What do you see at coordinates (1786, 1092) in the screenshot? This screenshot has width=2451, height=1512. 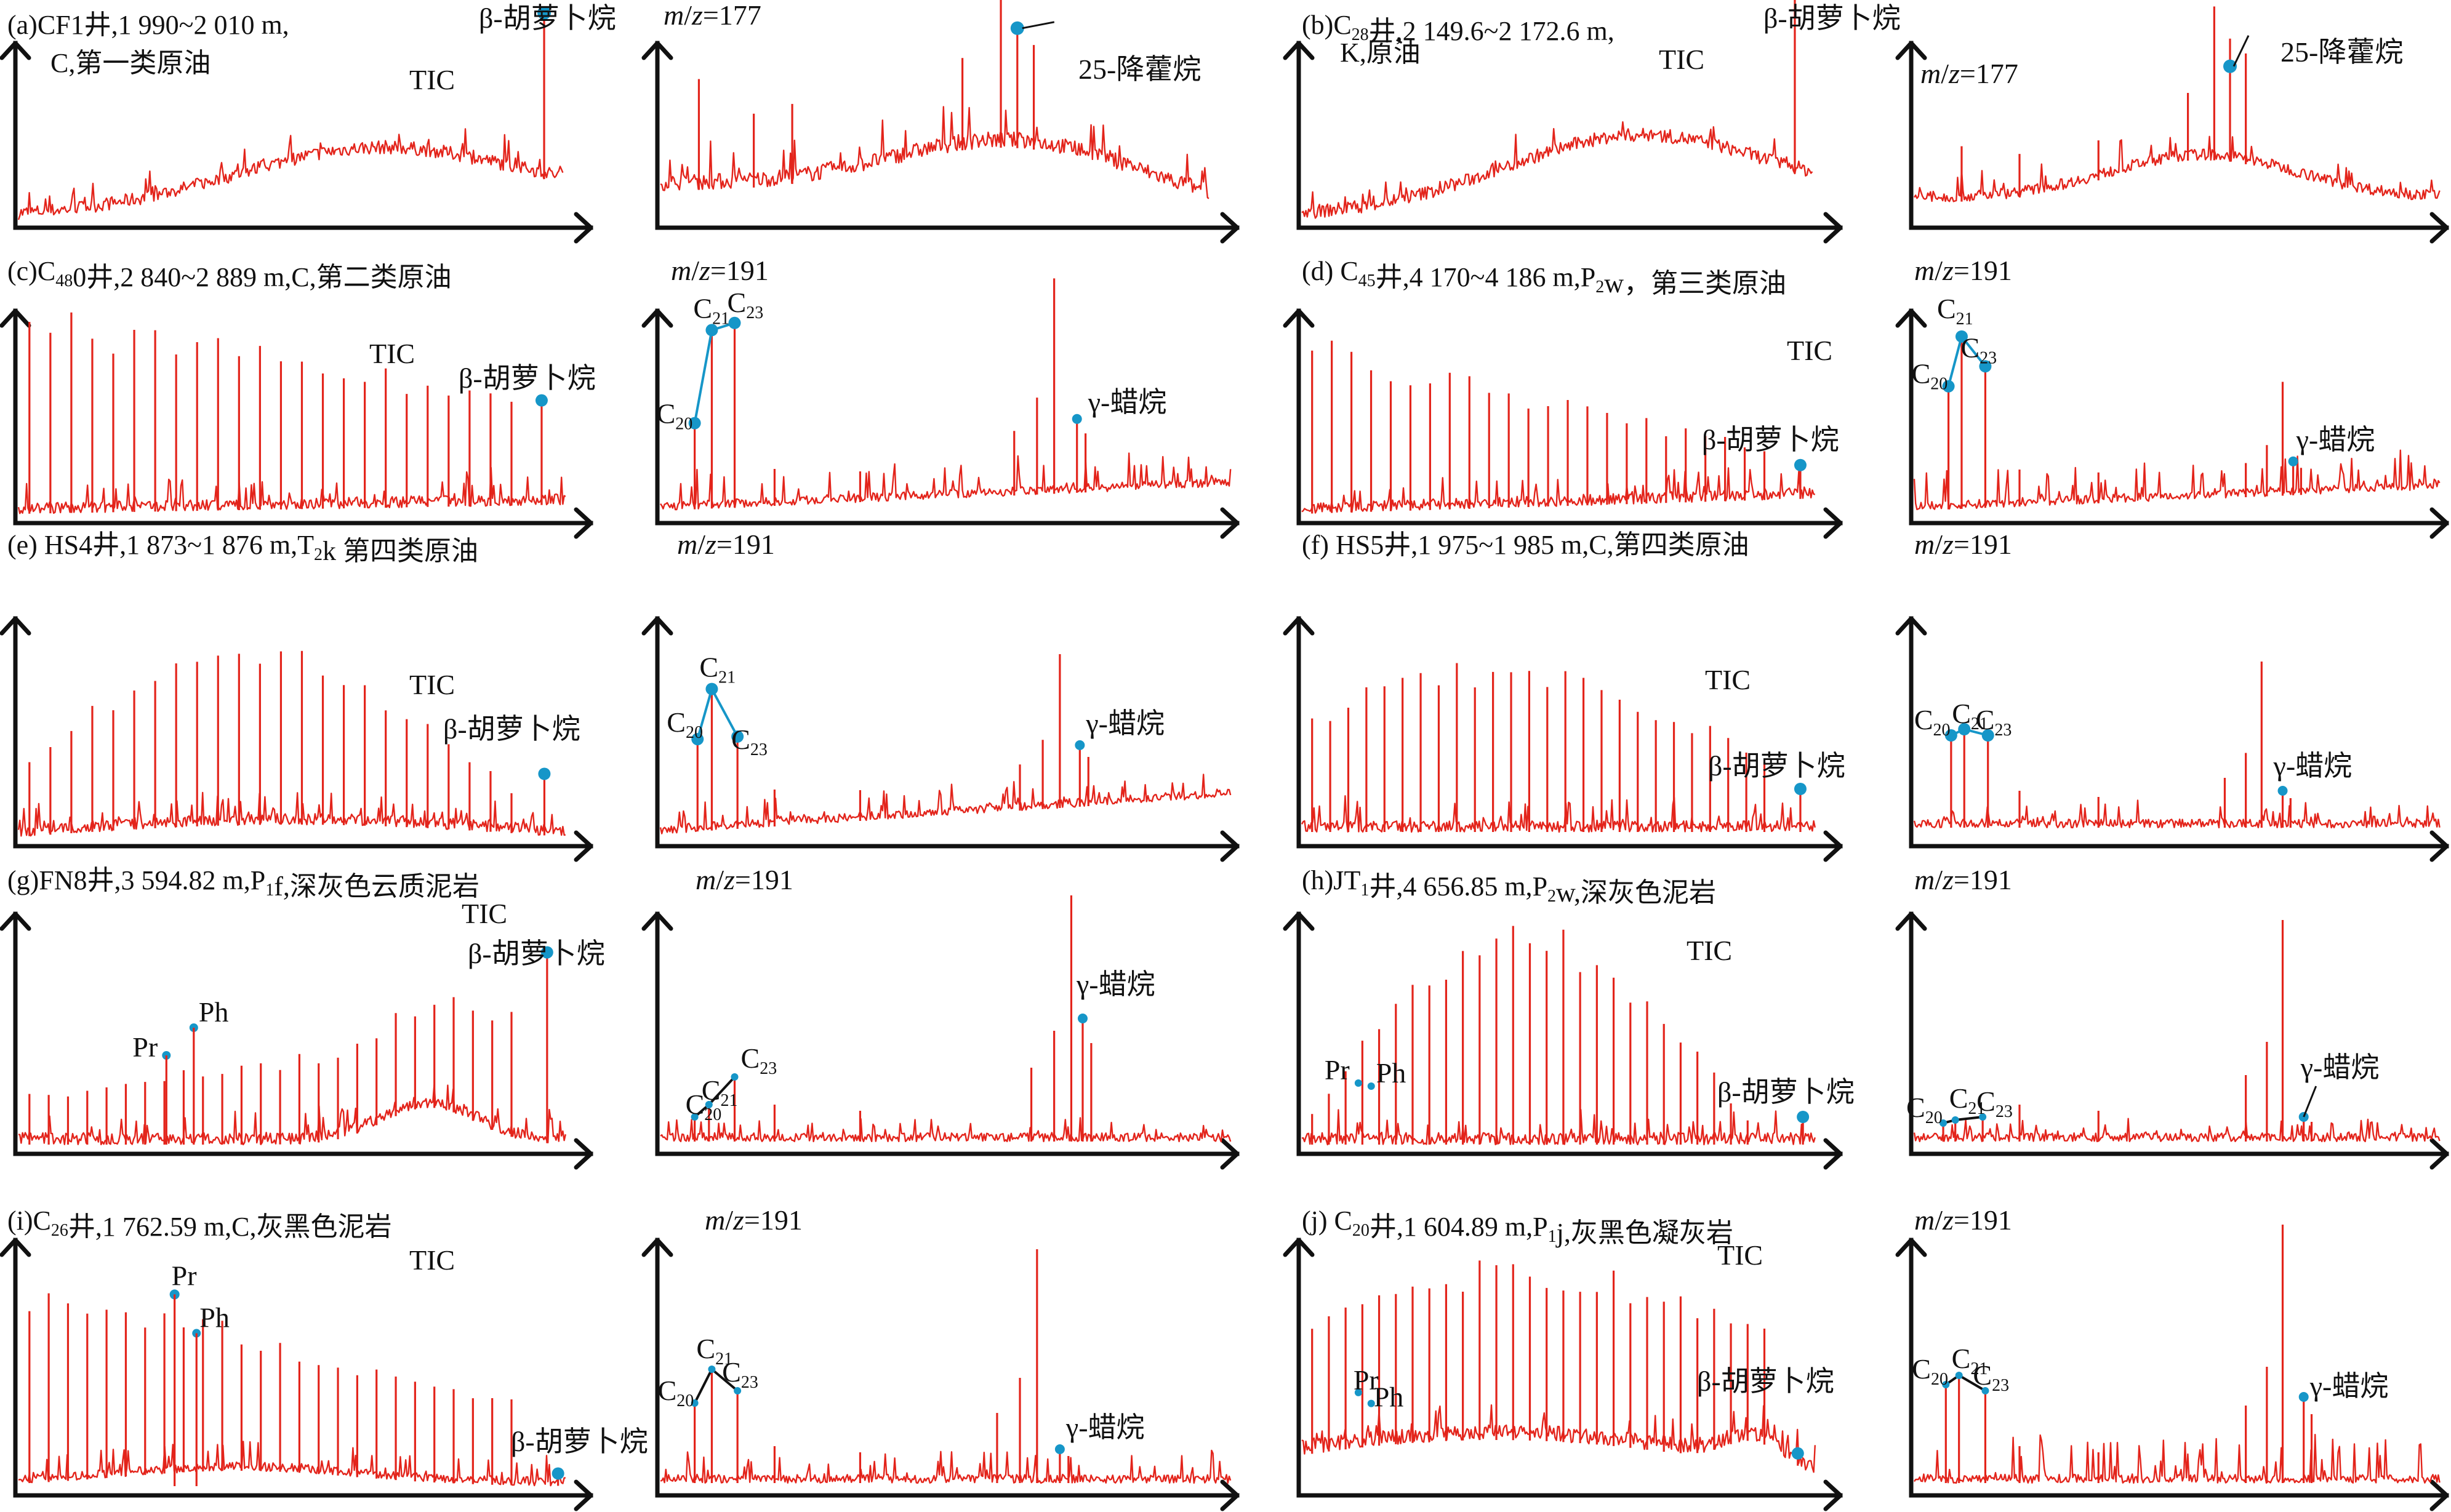 I see `beta-carotane-label-h: β-胡萝卜烷` at bounding box center [1786, 1092].